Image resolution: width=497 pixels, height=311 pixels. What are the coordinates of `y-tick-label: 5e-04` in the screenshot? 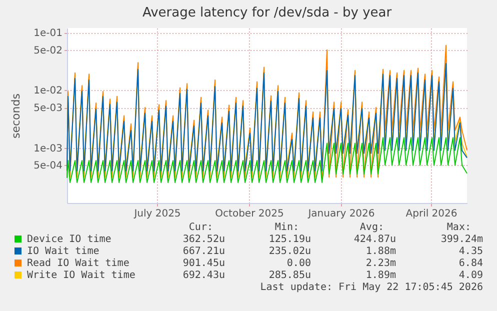 It's located at (48, 166).